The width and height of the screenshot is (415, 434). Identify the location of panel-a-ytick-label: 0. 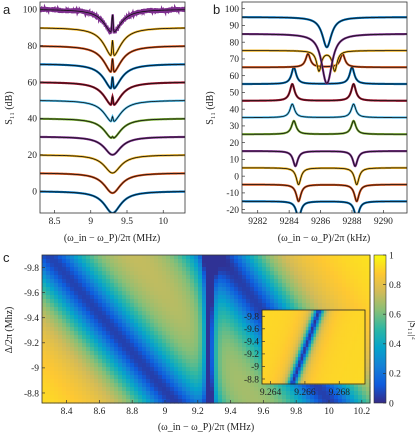
(34, 192).